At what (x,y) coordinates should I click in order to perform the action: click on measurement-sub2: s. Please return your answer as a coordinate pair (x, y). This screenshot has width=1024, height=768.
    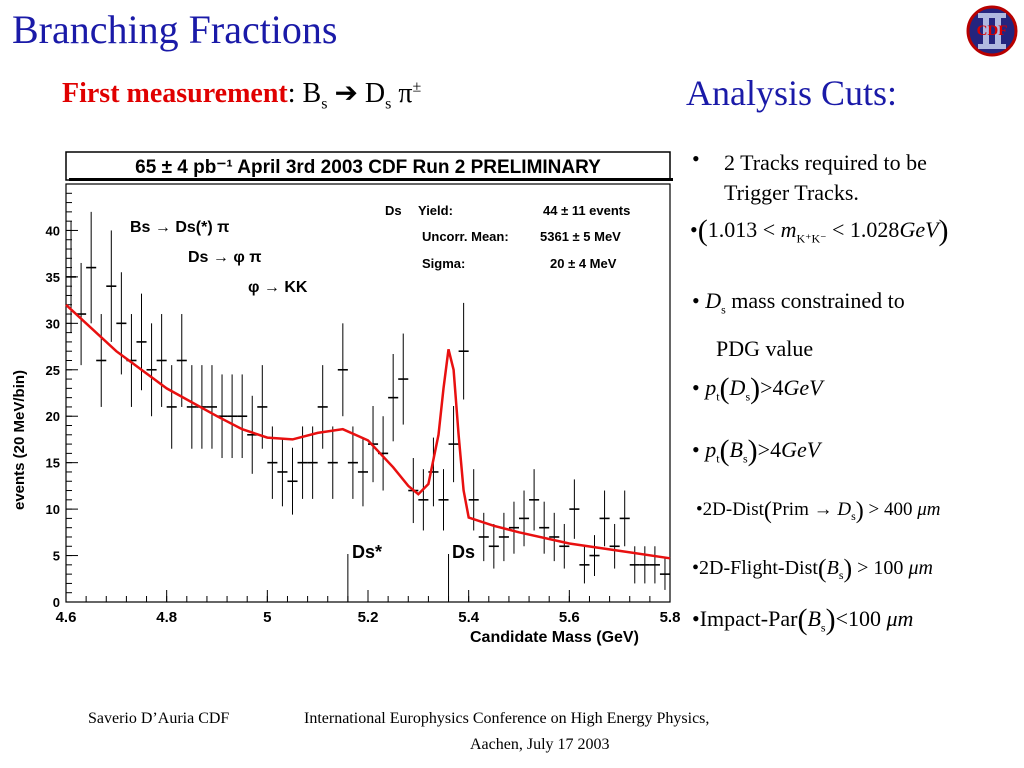
    Looking at the image, I should click on (388, 104).